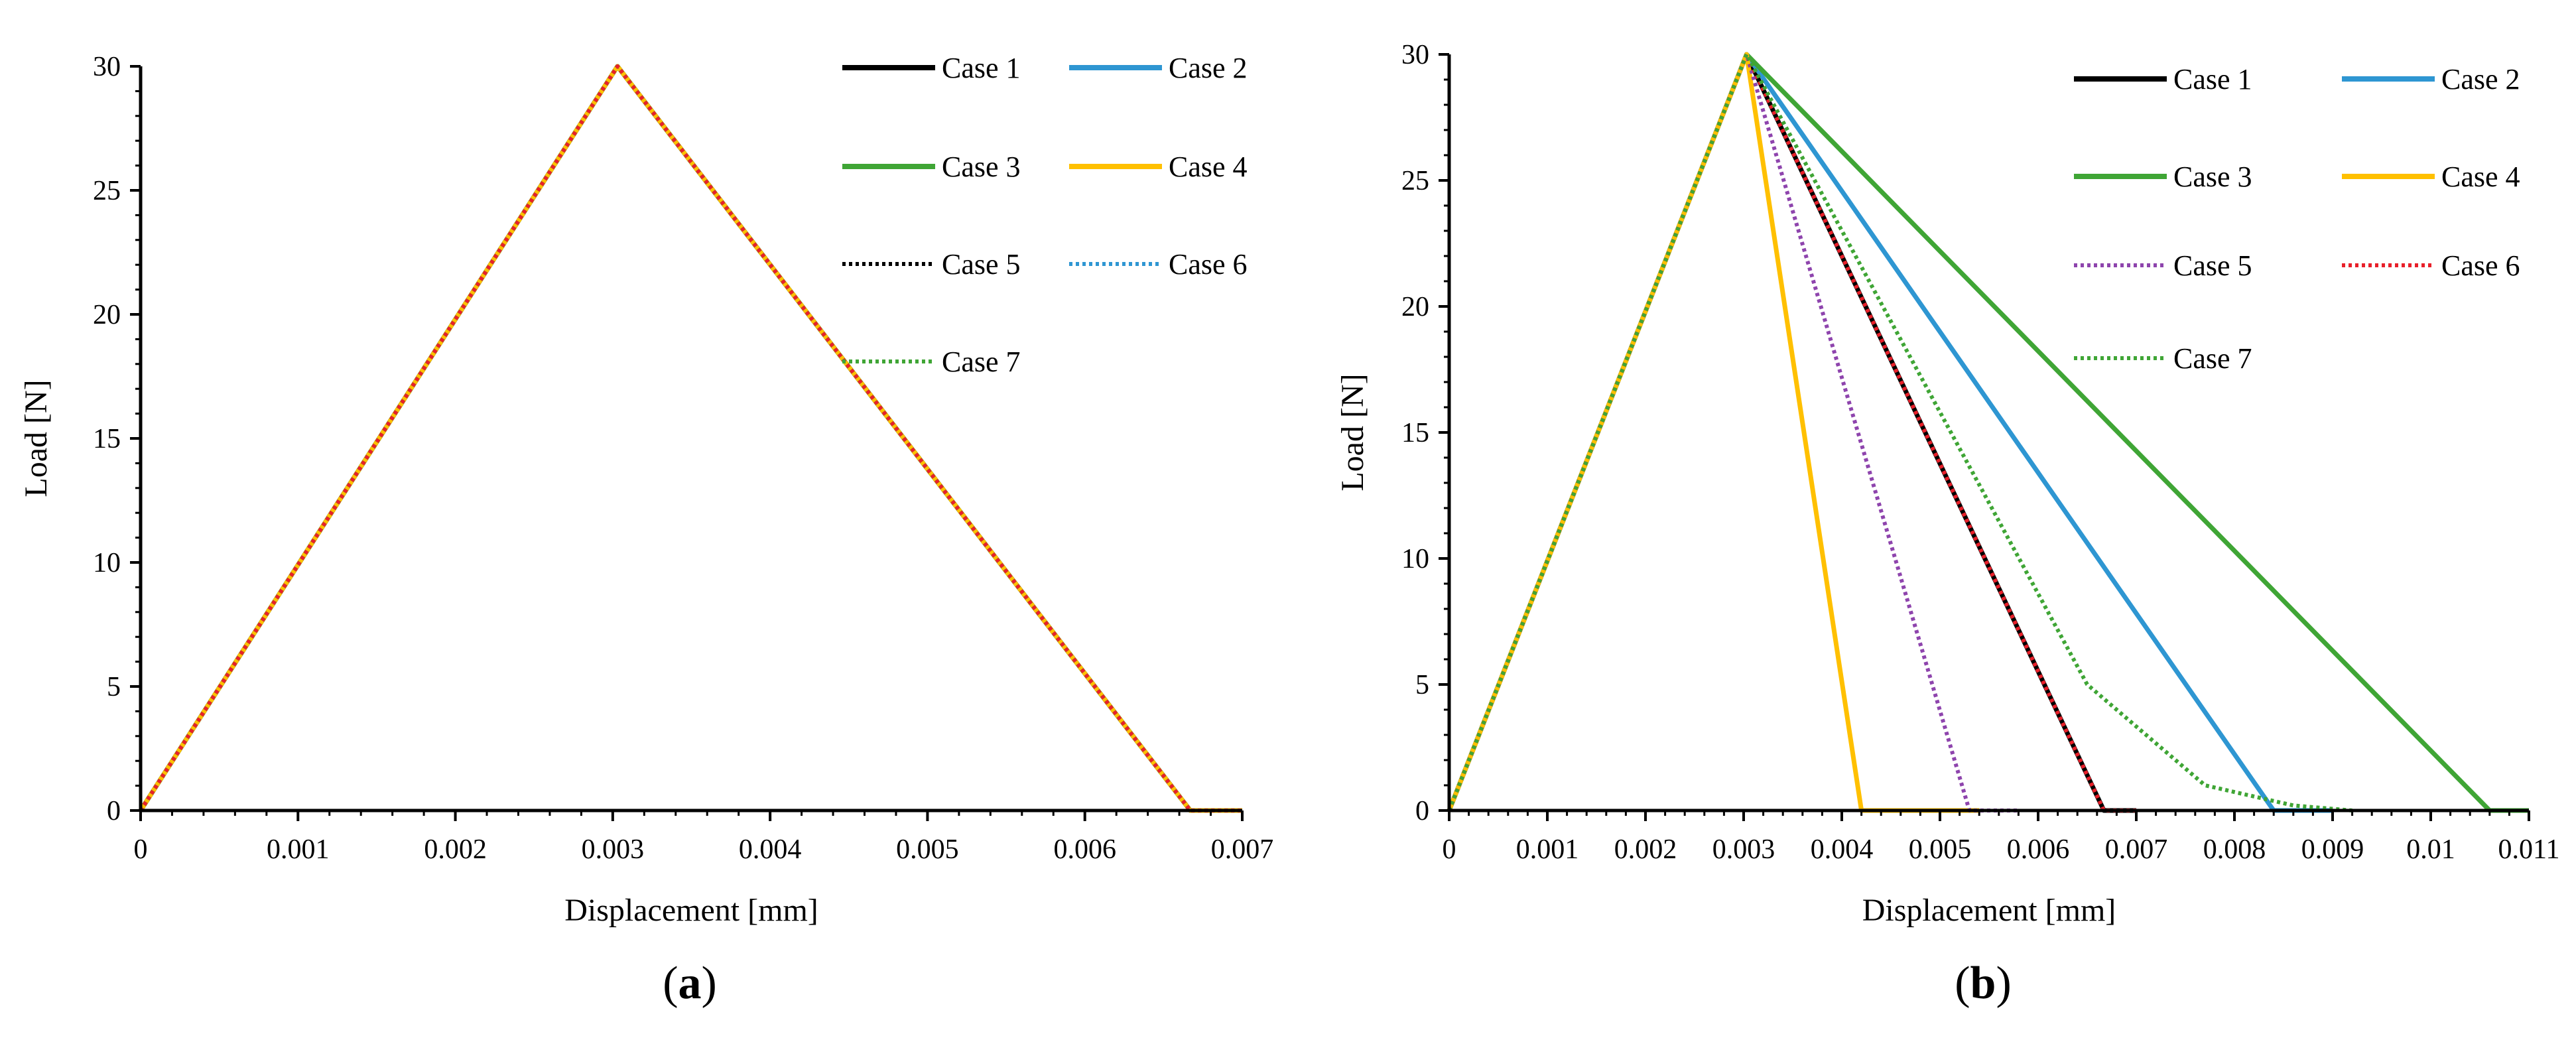 The image size is (2576, 1038). What do you see at coordinates (2235, 849) in the screenshot?
I see `x-tick-label: 0.008` at bounding box center [2235, 849].